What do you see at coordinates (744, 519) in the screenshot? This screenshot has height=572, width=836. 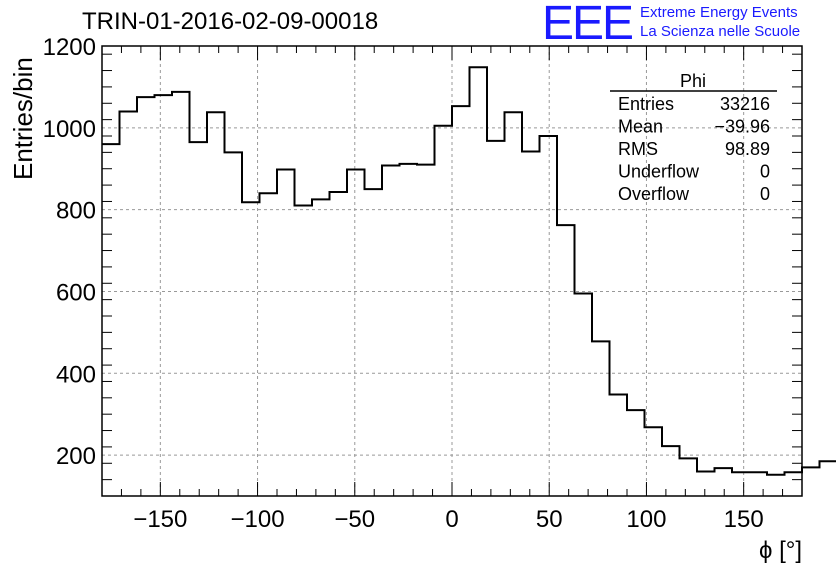 I see `x-tick-label: 150` at bounding box center [744, 519].